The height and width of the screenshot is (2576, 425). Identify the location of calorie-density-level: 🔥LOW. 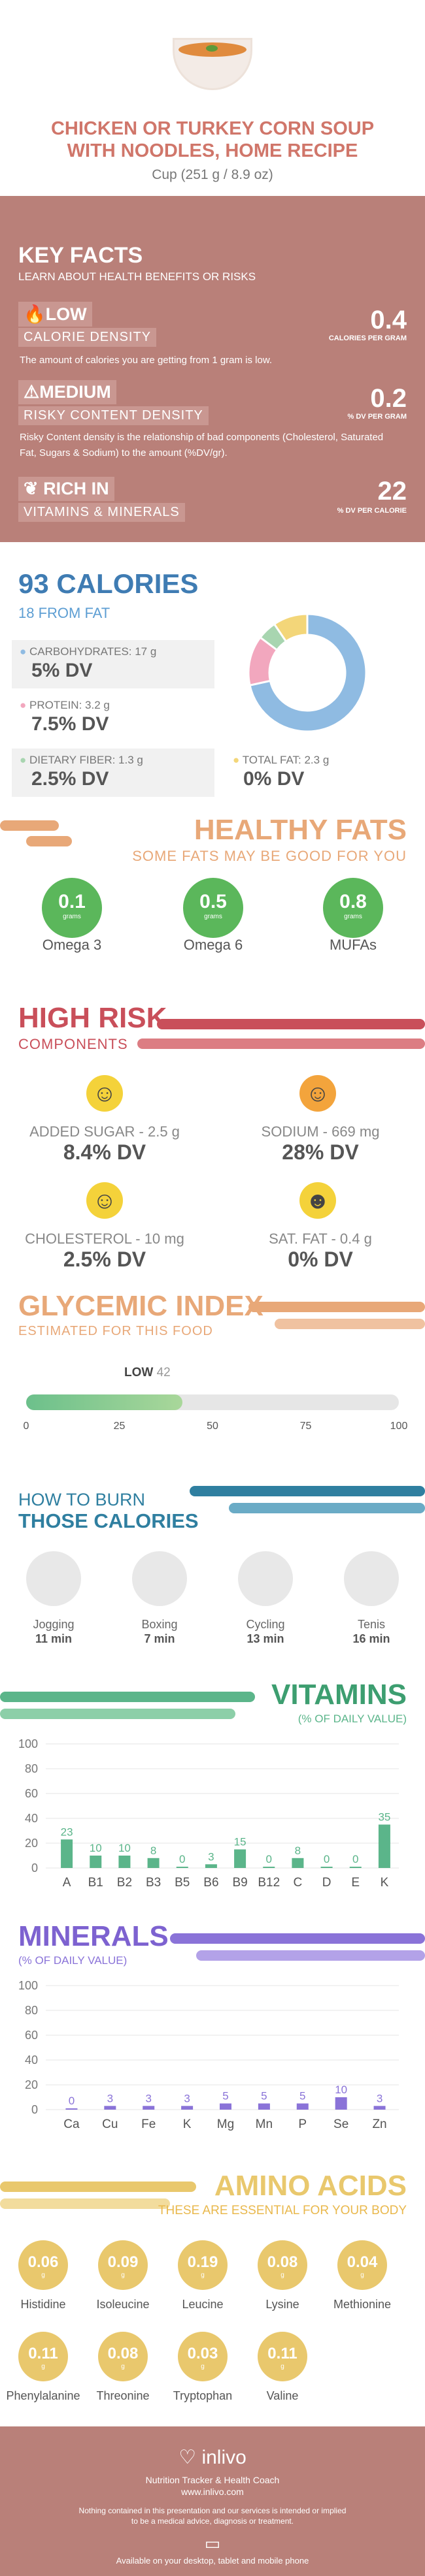
(55, 314).